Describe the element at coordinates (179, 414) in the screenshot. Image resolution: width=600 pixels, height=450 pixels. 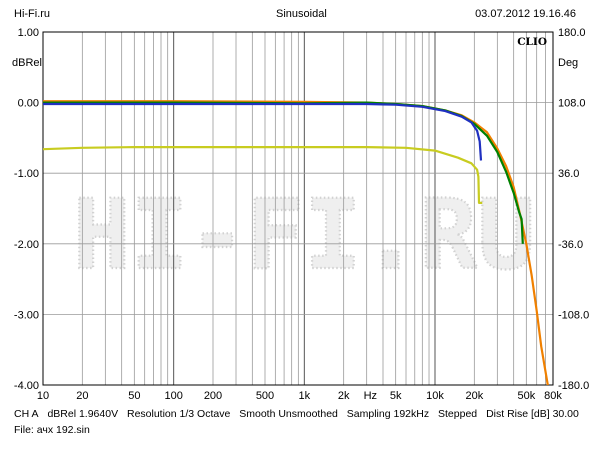
I see `resolution-setting: Resolution 1/3 Octave` at that location.